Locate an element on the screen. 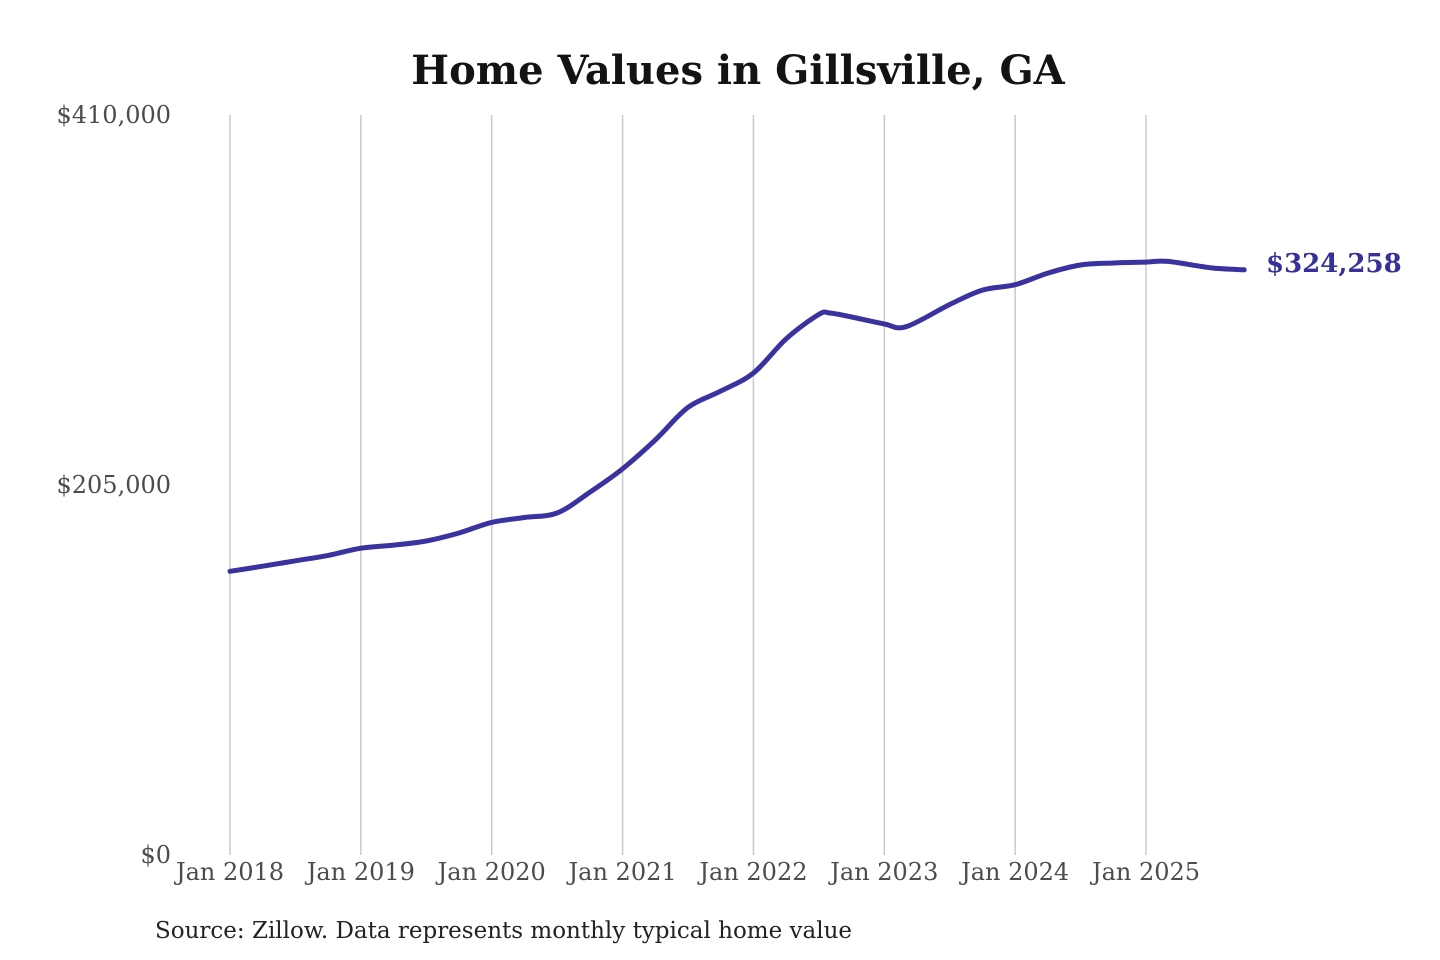 The image size is (1440, 960). y-axis-tick-label: $205,000 is located at coordinates (113, 485).